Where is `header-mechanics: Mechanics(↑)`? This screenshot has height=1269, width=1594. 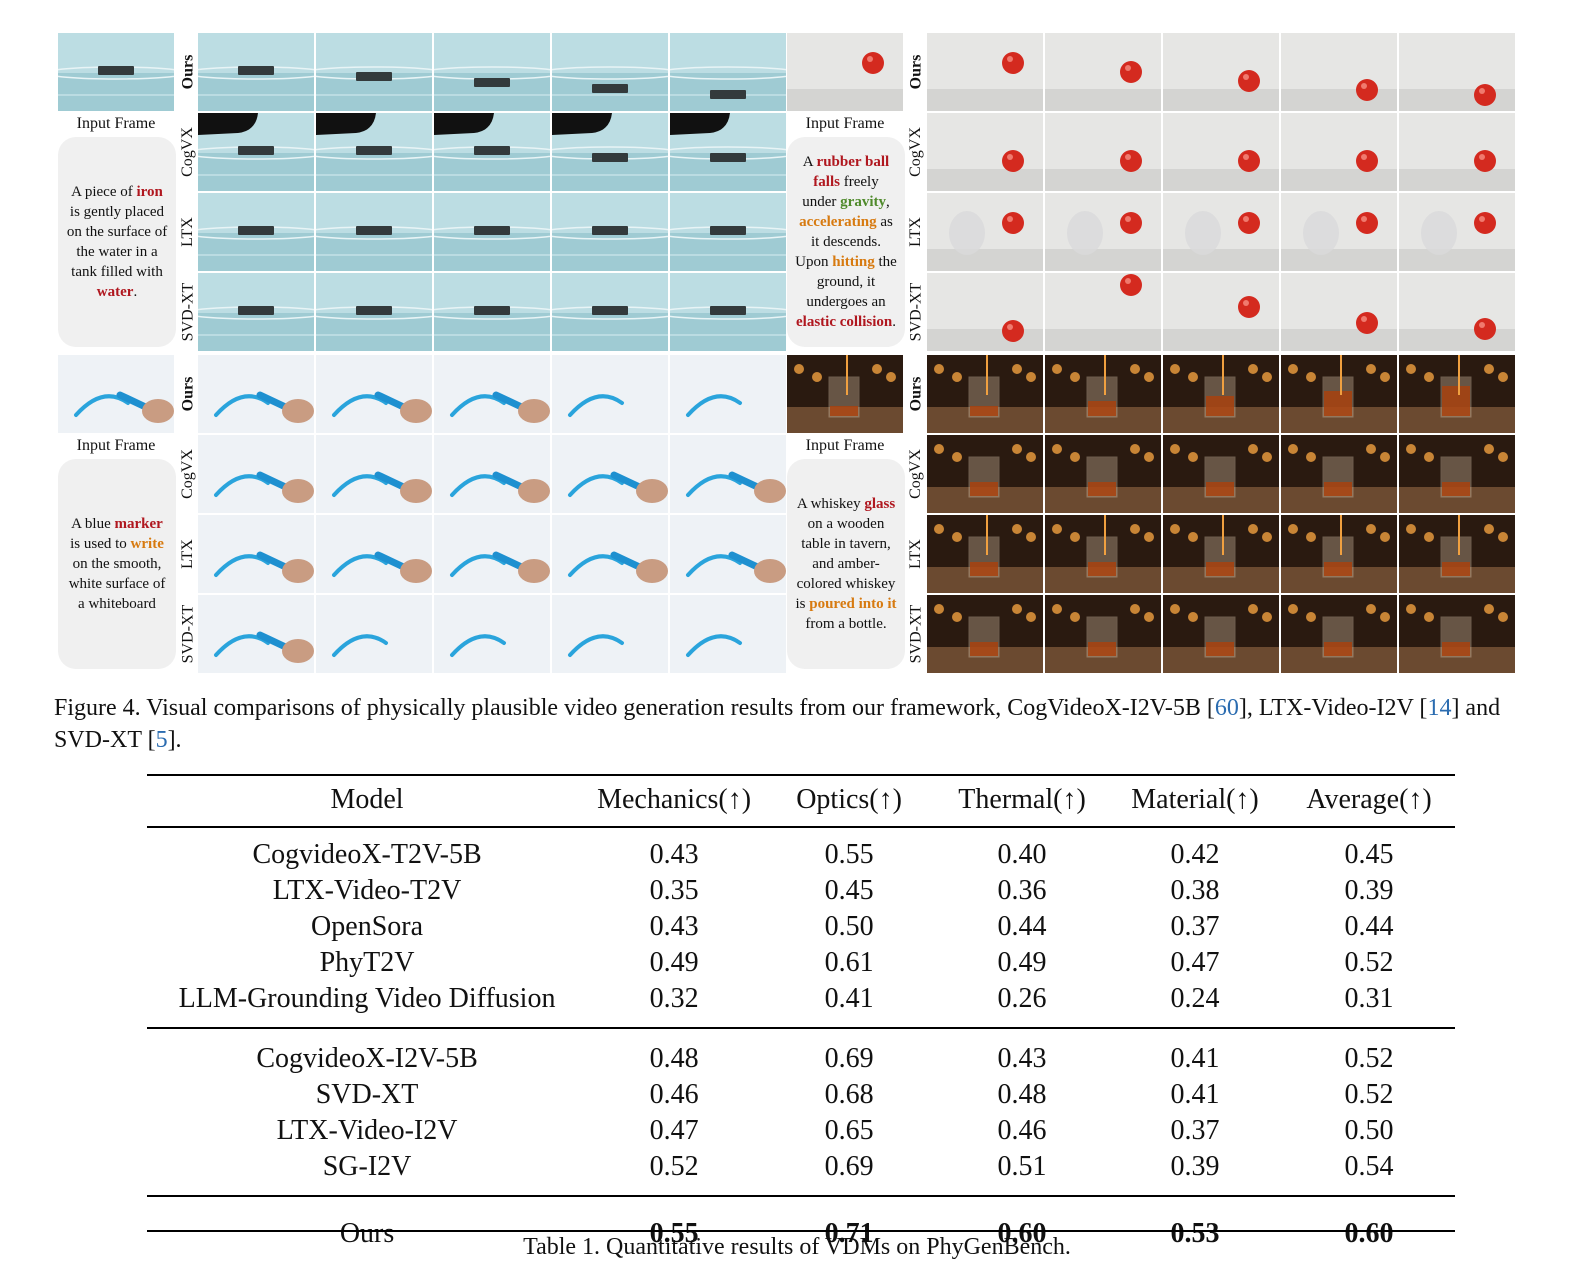 header-mechanics: Mechanics(↑) is located at coordinates (674, 799).